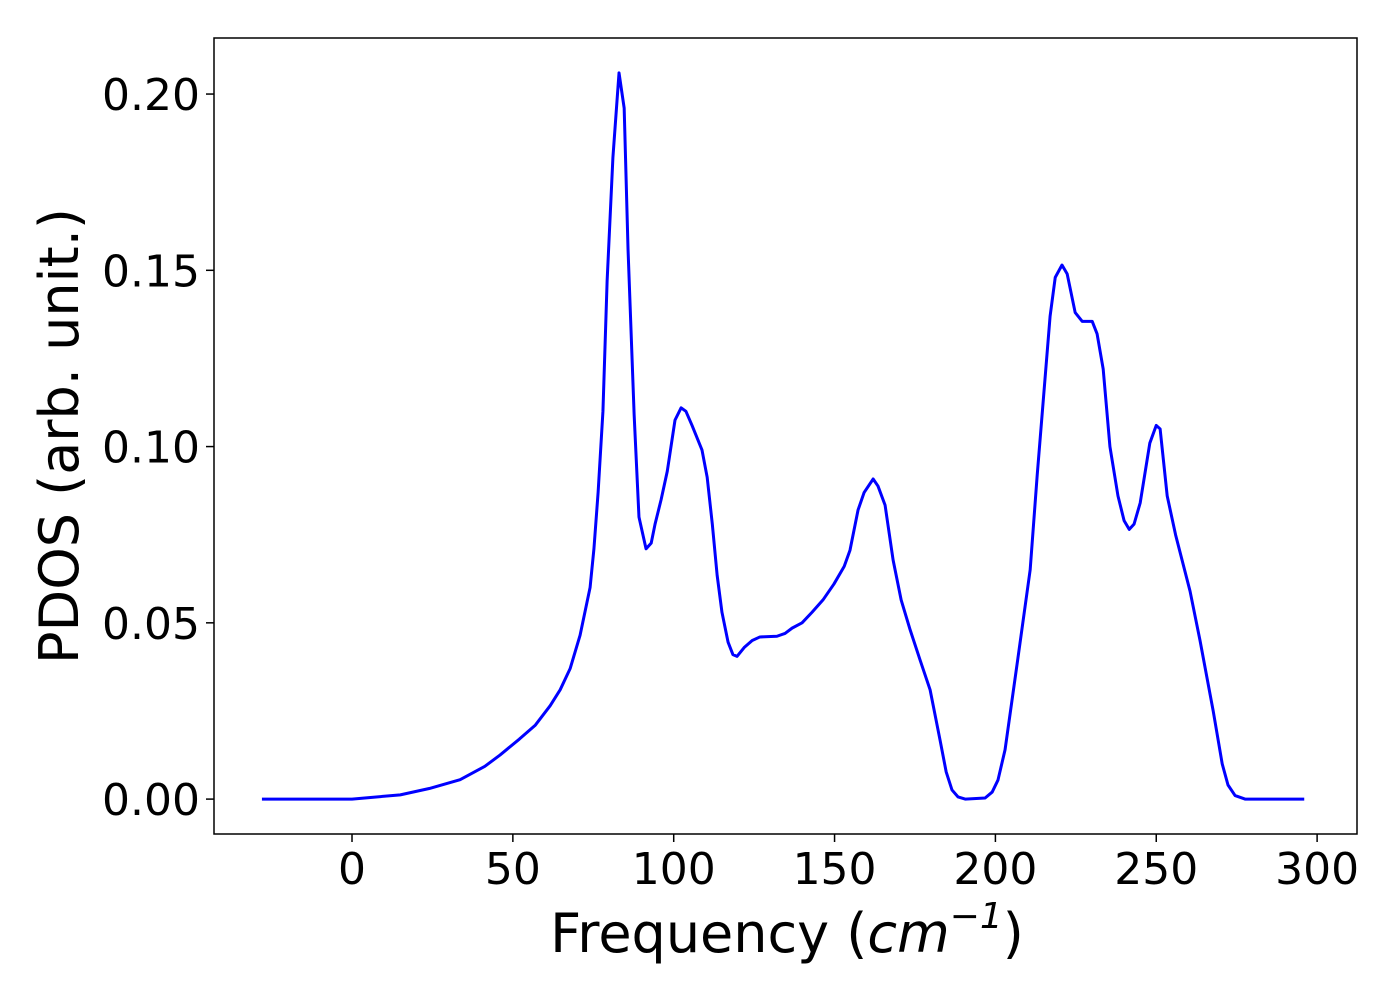 The width and height of the screenshot is (1400, 1000). I want to click on y-tick-label: 0.00, so click(151, 800).